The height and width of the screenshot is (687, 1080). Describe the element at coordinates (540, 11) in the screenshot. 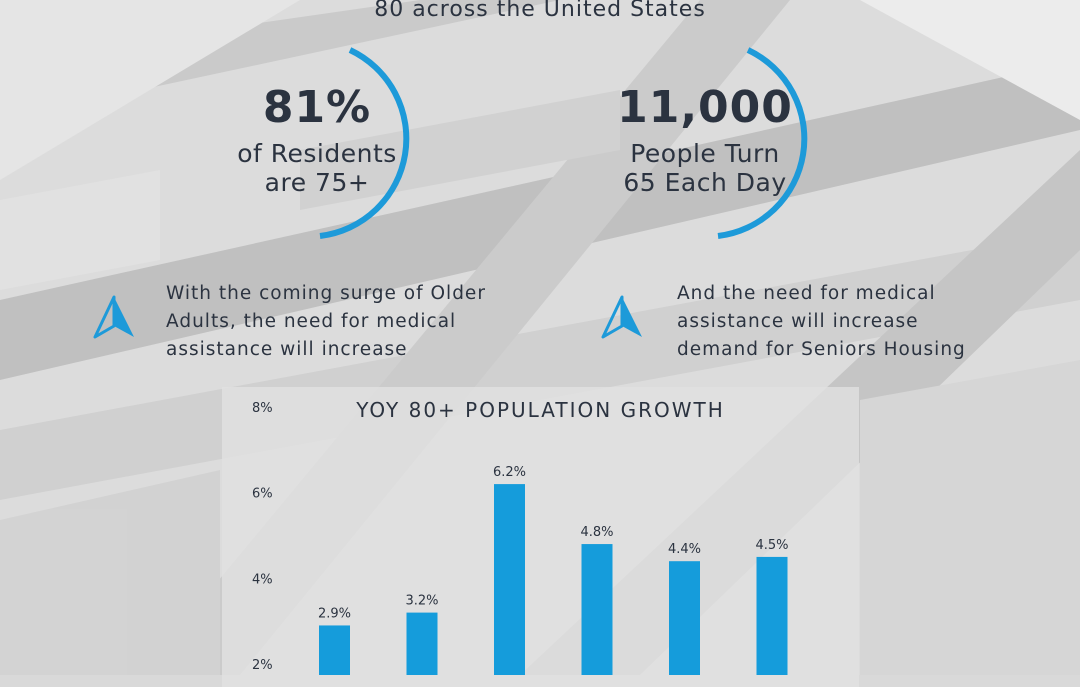

I see `headline-text: 80 across the United States` at that location.